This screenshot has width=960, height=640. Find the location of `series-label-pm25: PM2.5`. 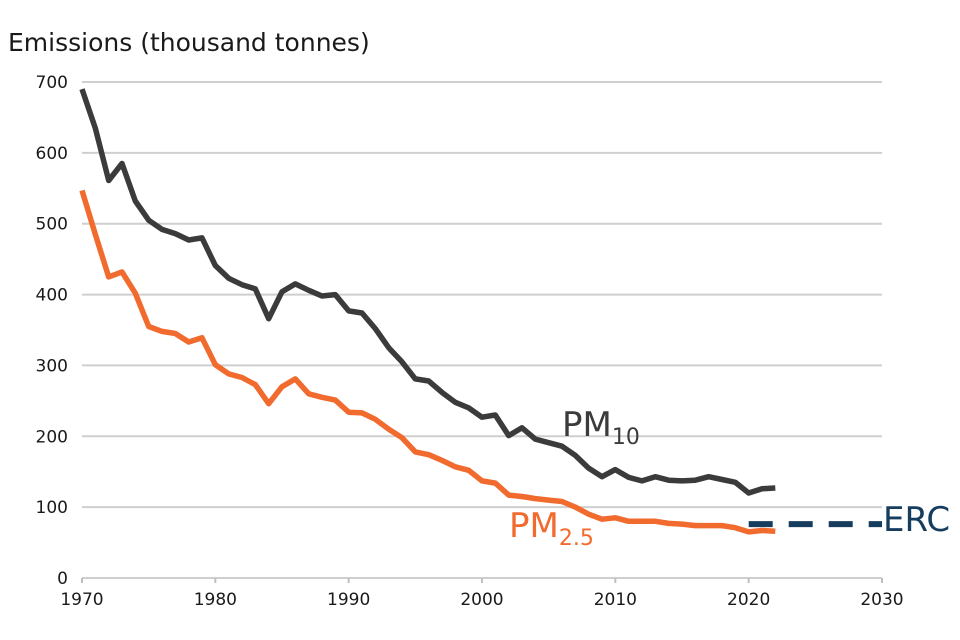

series-label-pm25: PM2.5 is located at coordinates (551, 528).